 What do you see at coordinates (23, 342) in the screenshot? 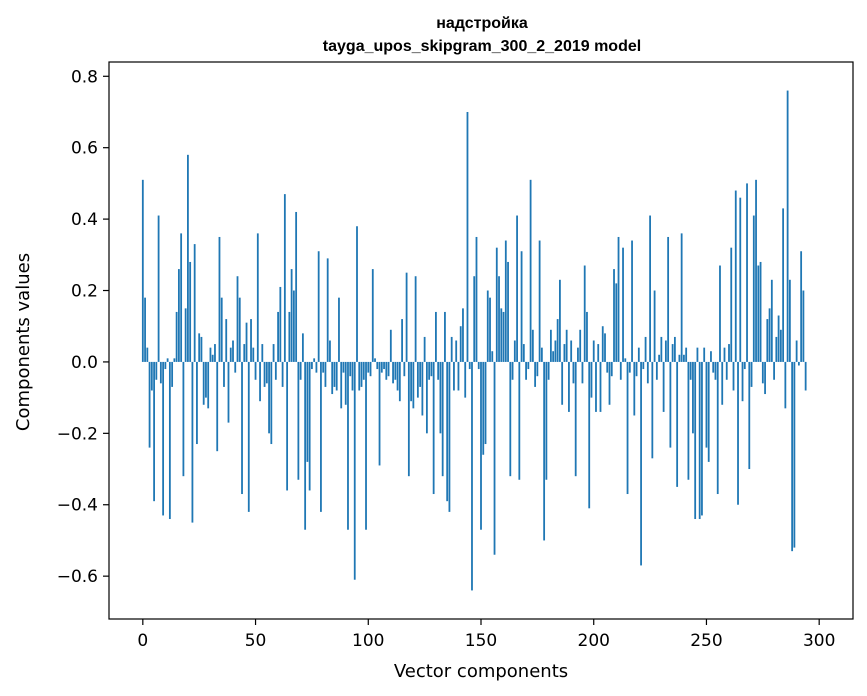
I see `y-axis-label: Components values` at bounding box center [23, 342].